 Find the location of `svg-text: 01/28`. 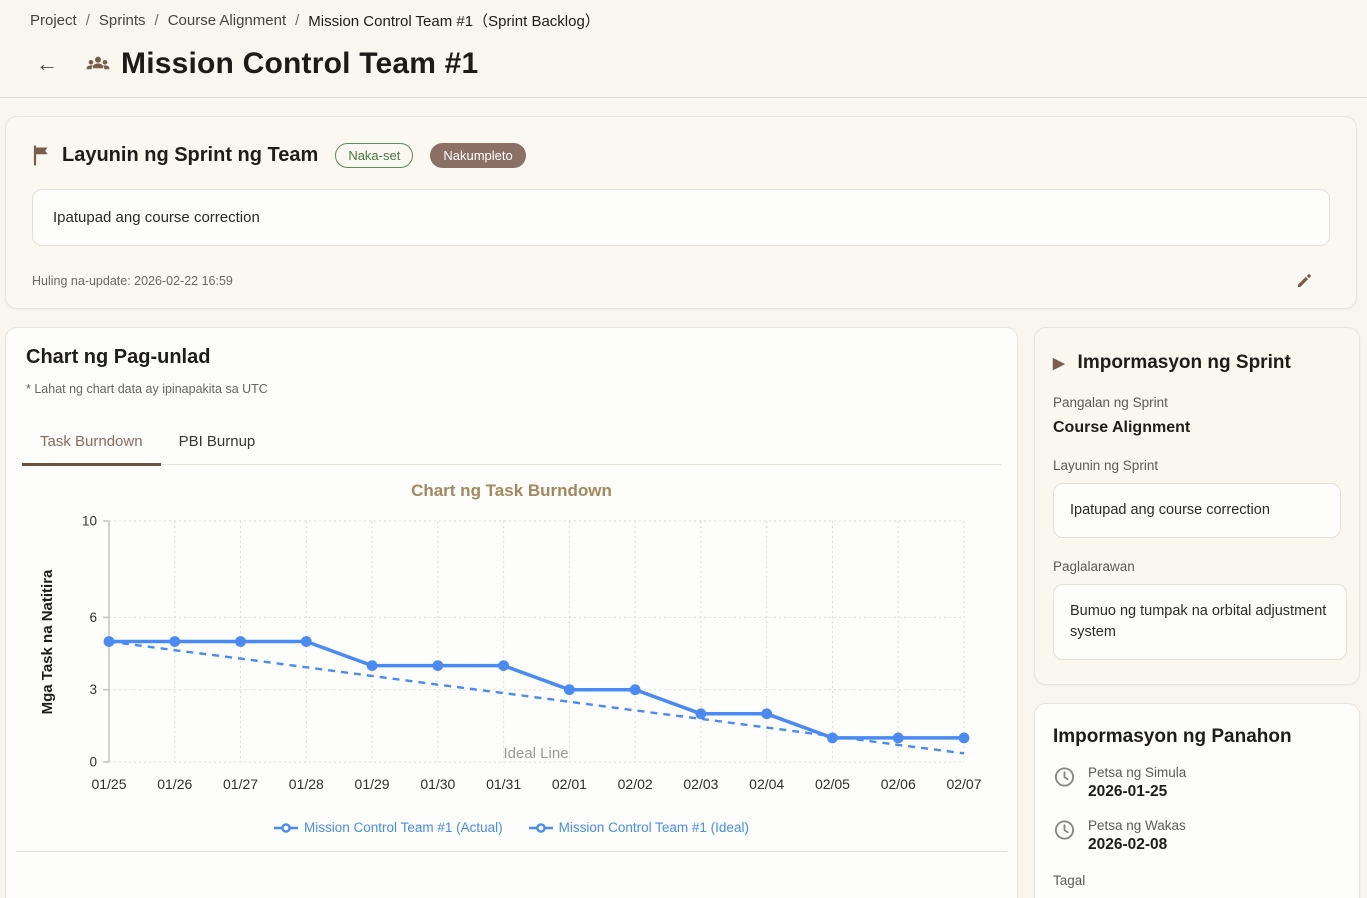

svg-text: 01/28 is located at coordinates (306, 784).